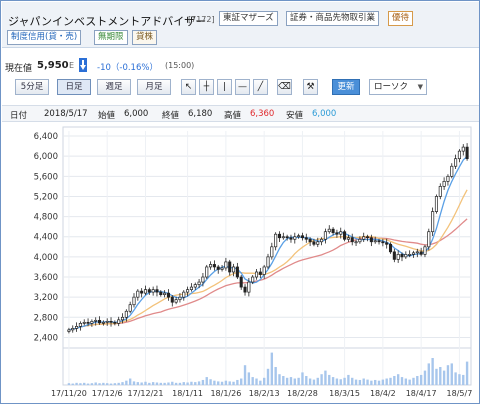  What do you see at coordinates (224, 87) in the screenshot?
I see `vertical-line-icon: |` at bounding box center [224, 87].